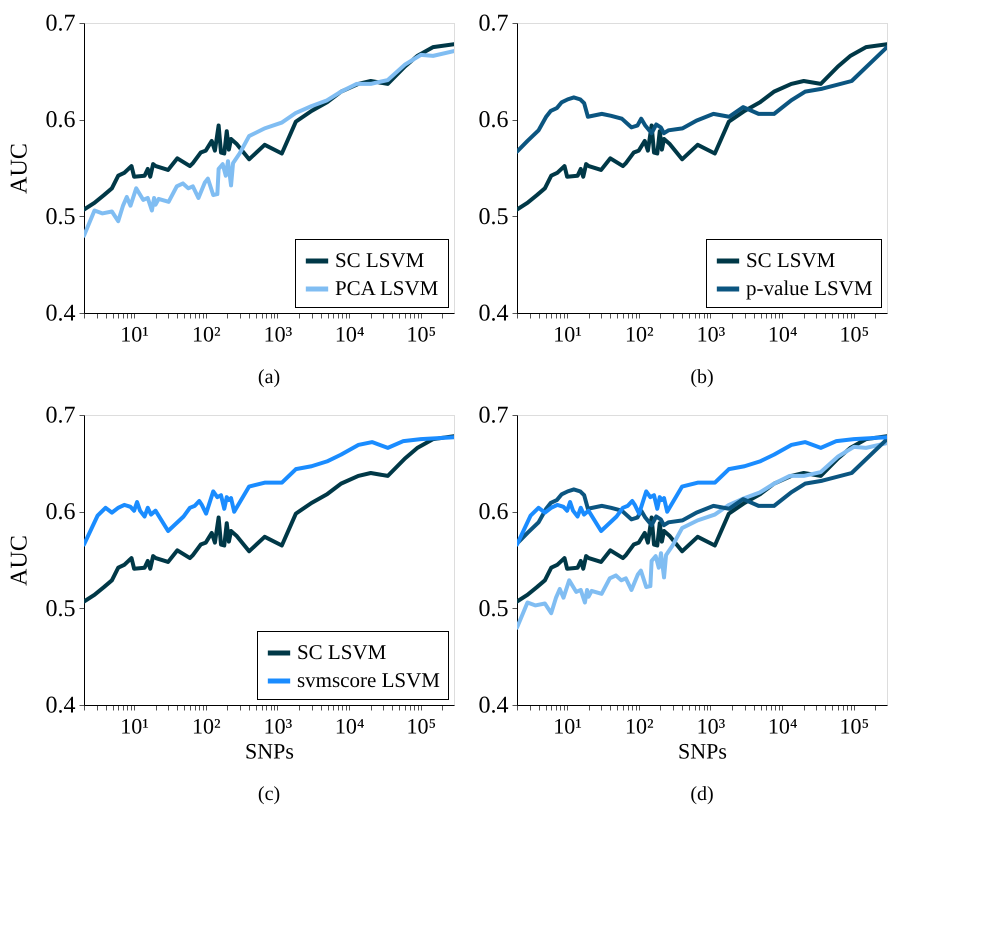 The image size is (993, 929). Describe the element at coordinates (269, 794) in the screenshot. I see `text: (c)` at that location.